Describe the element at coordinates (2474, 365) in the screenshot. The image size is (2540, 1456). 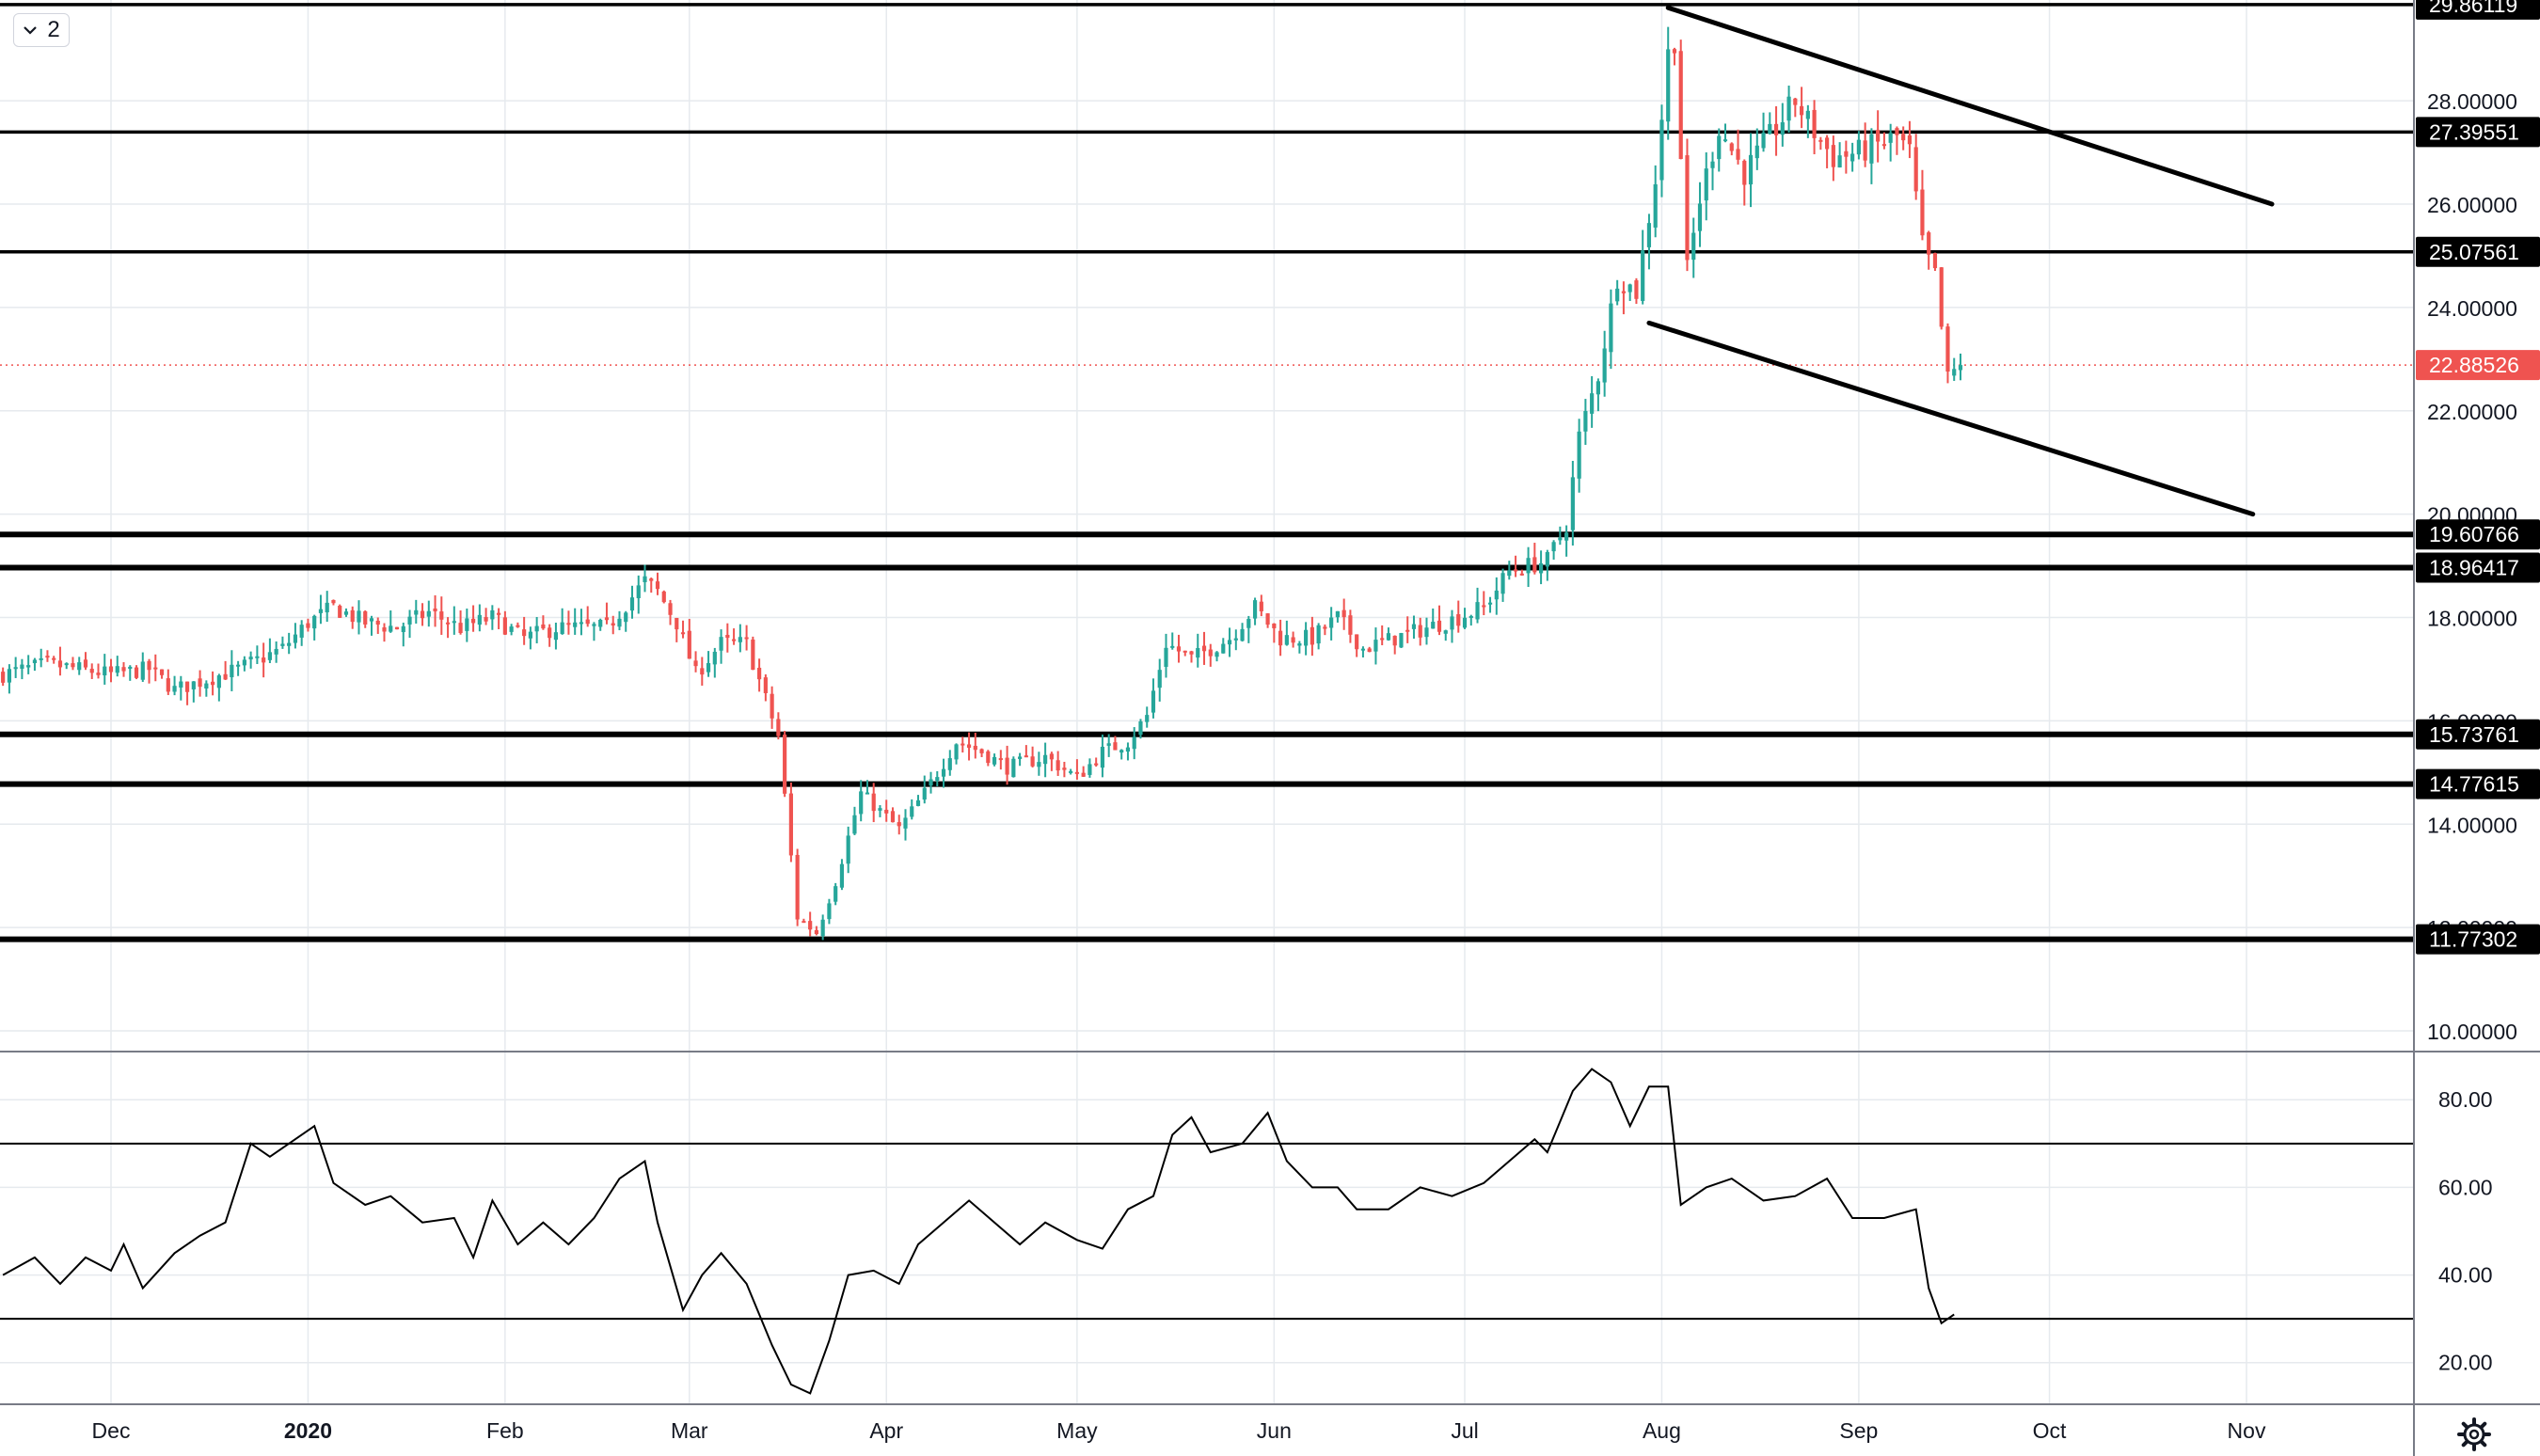
I see `last-price-label: 22.88526` at that location.